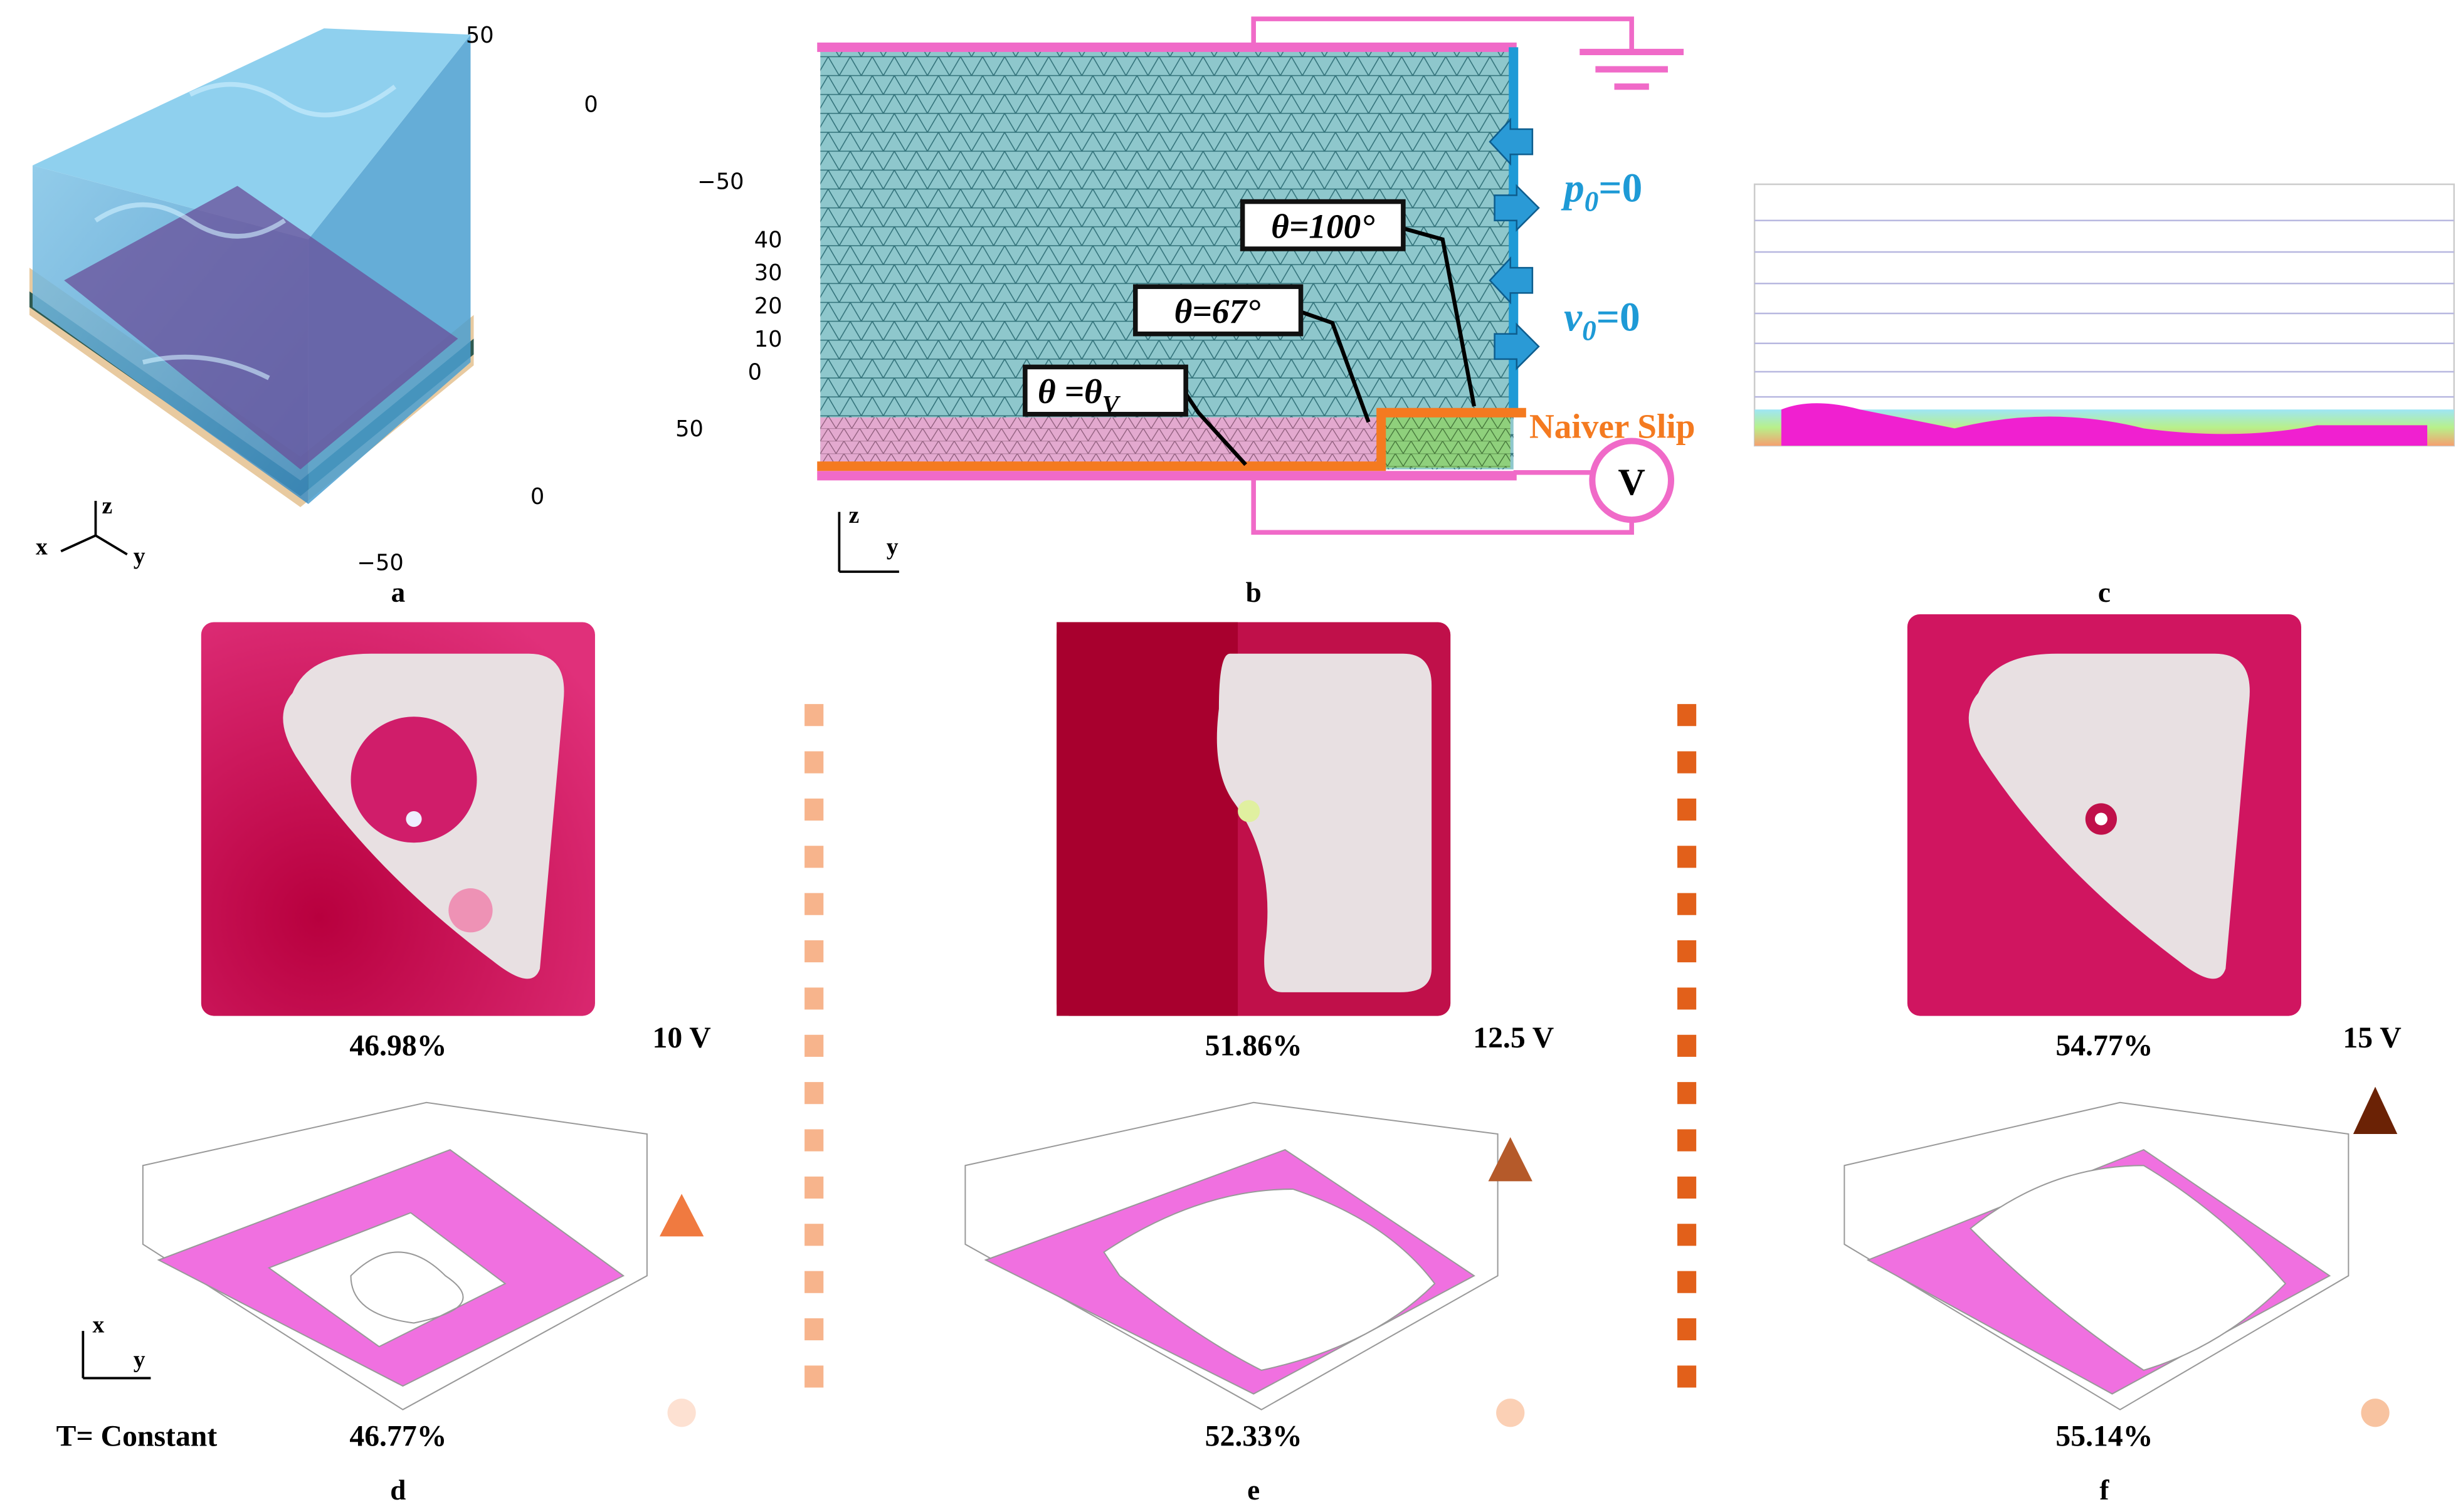 The height and width of the screenshot is (1512, 2463). I want to click on panel-label: d, so click(398, 1490).